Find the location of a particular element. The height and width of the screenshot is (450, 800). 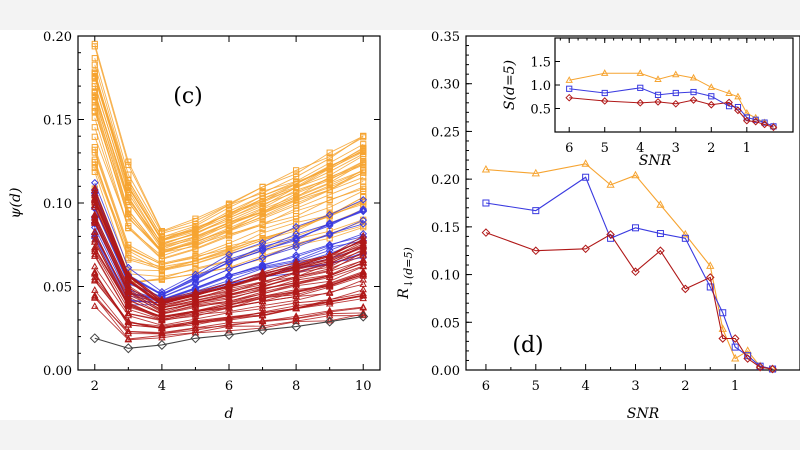

d-y-tick-label: 0.10 is located at coordinates (445, 276).